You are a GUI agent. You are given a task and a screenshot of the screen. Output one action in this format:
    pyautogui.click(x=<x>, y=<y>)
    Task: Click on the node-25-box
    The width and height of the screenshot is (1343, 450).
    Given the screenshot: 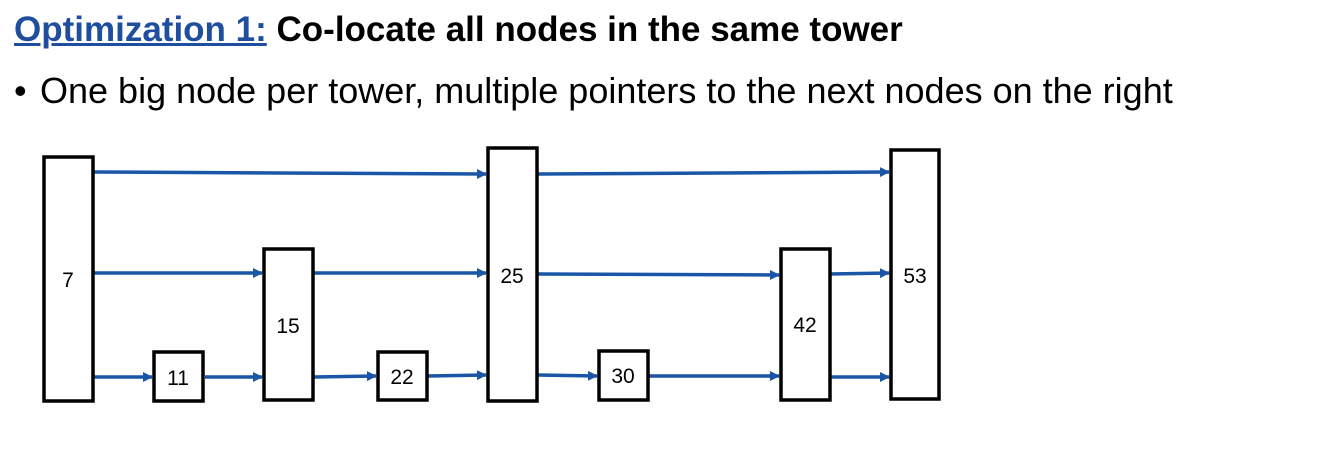 What is the action you would take?
    pyautogui.click(x=512, y=274)
    